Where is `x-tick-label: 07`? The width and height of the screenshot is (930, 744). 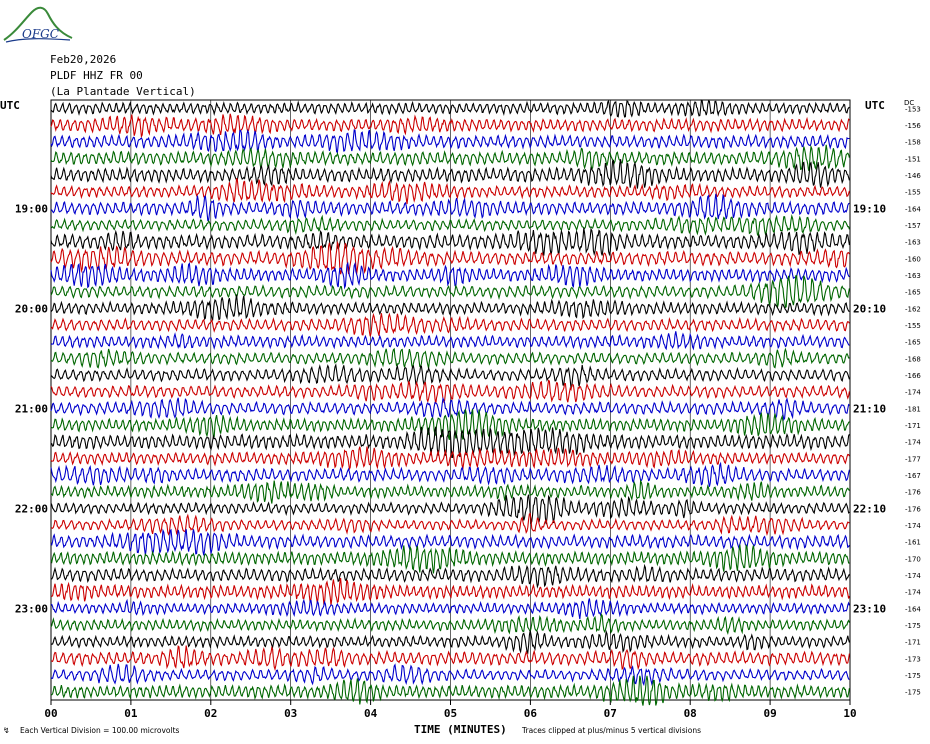
x-tick-label: 07 is located at coordinates (610, 713).